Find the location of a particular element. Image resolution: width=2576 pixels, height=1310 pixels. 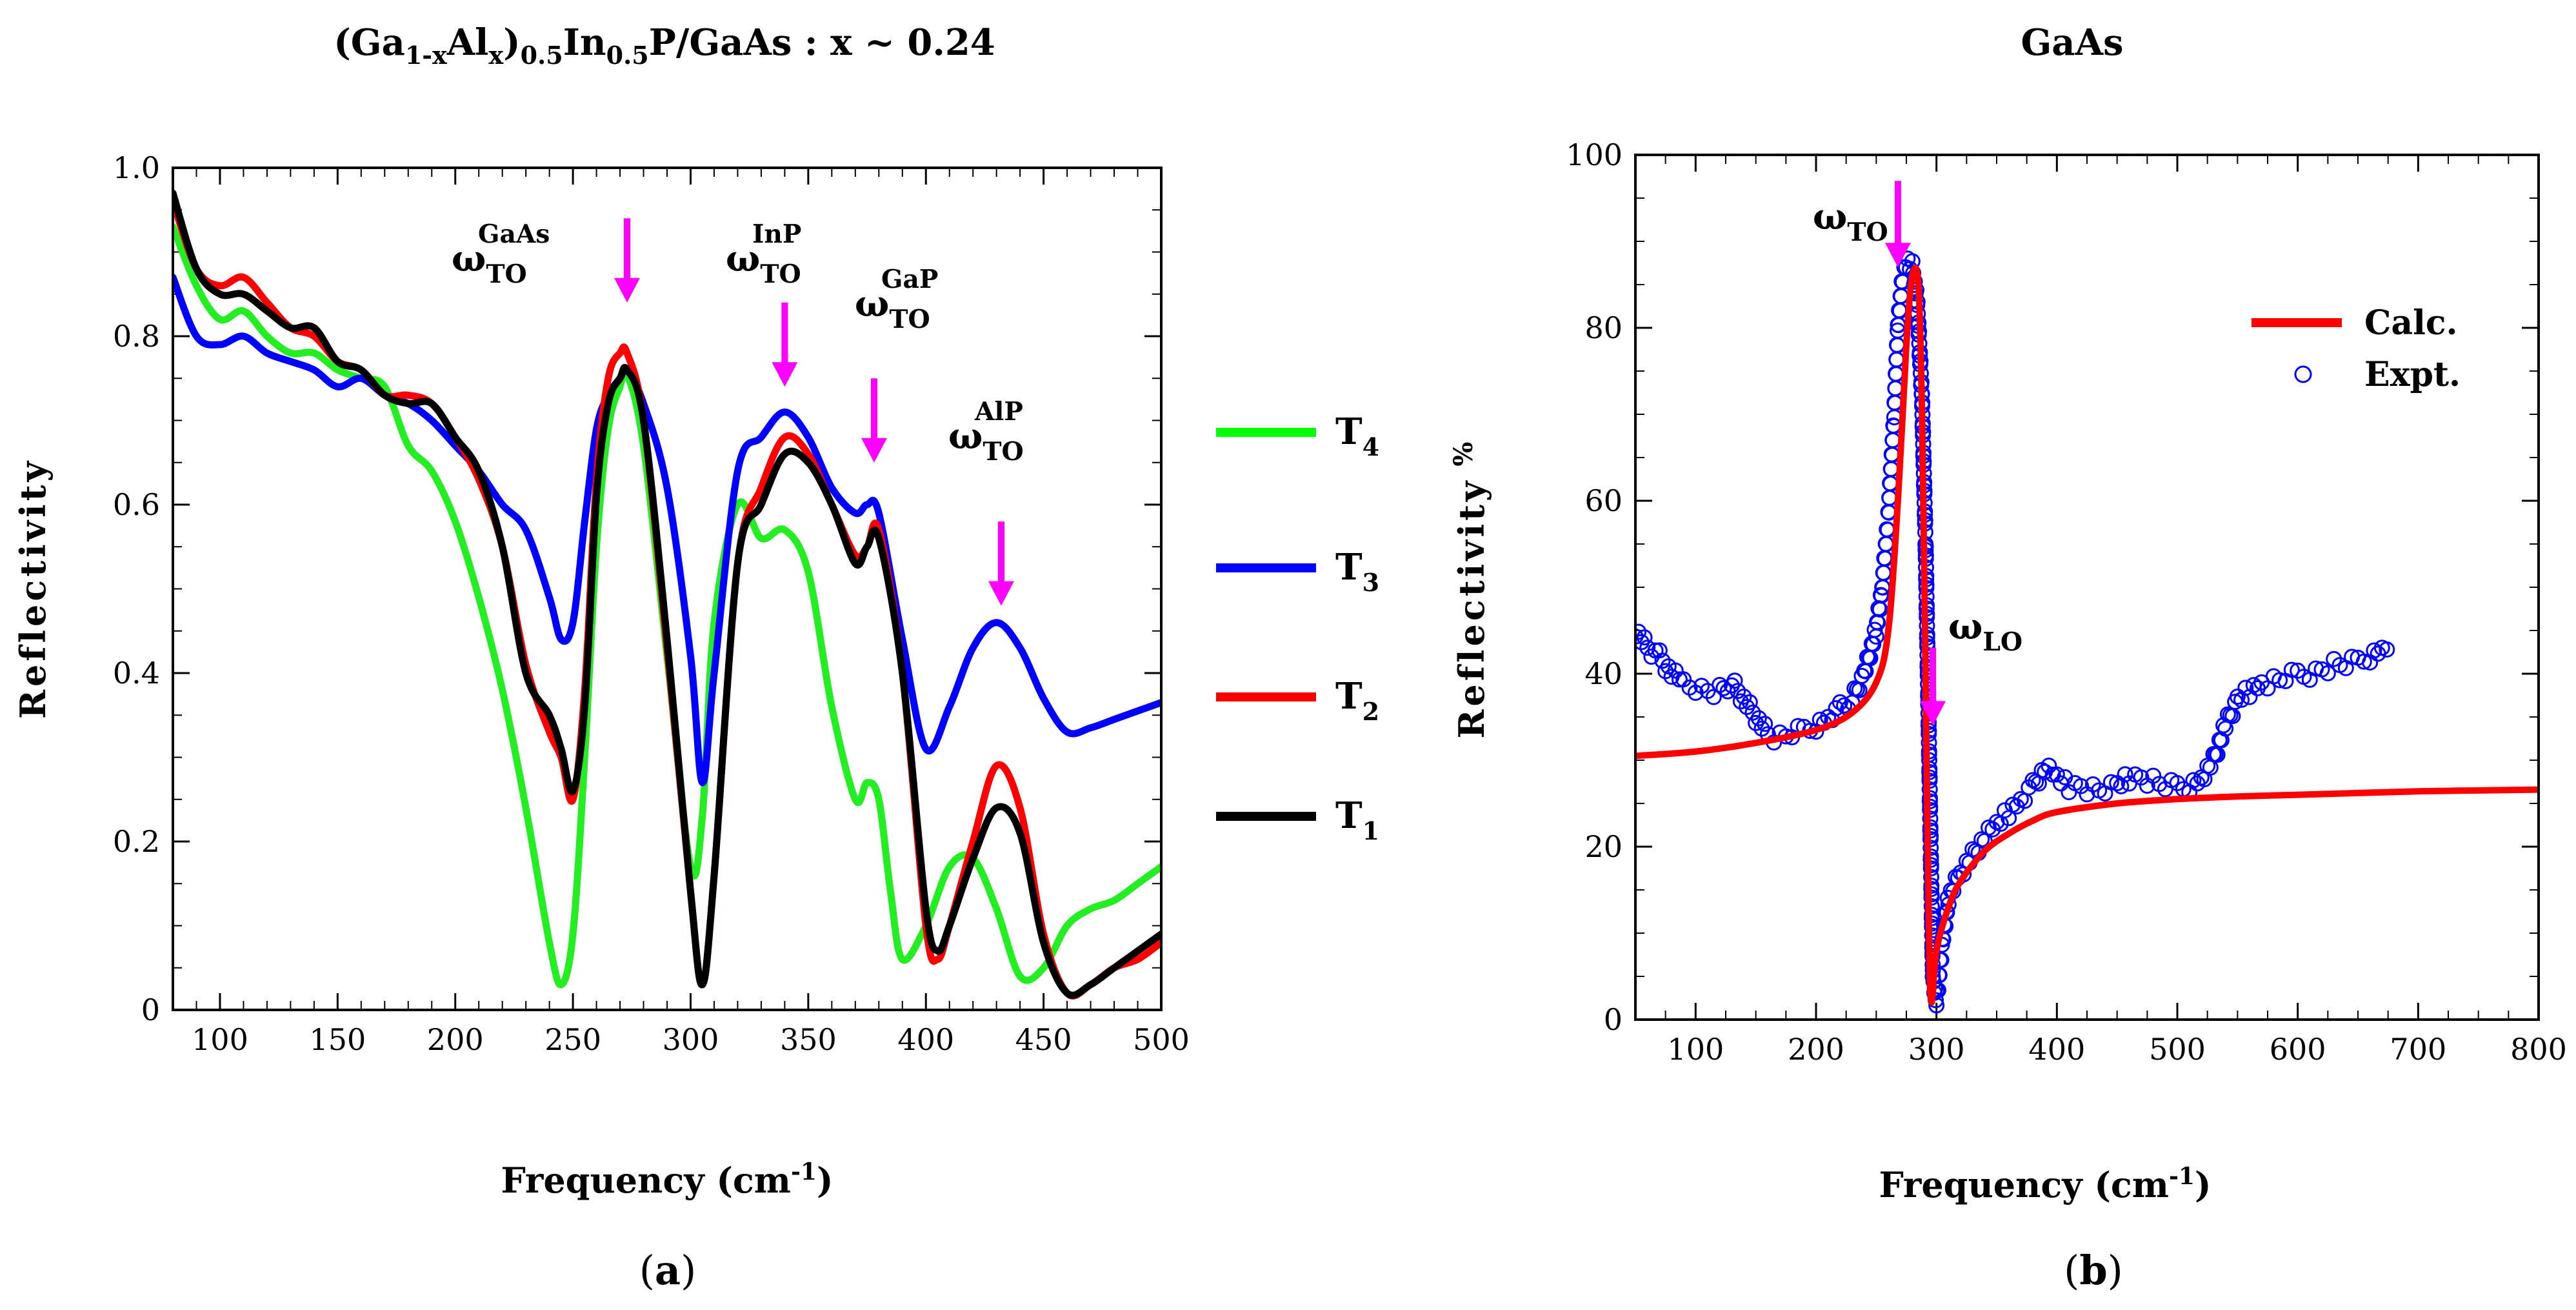

x-tick-label: 150 is located at coordinates (337, 1039).